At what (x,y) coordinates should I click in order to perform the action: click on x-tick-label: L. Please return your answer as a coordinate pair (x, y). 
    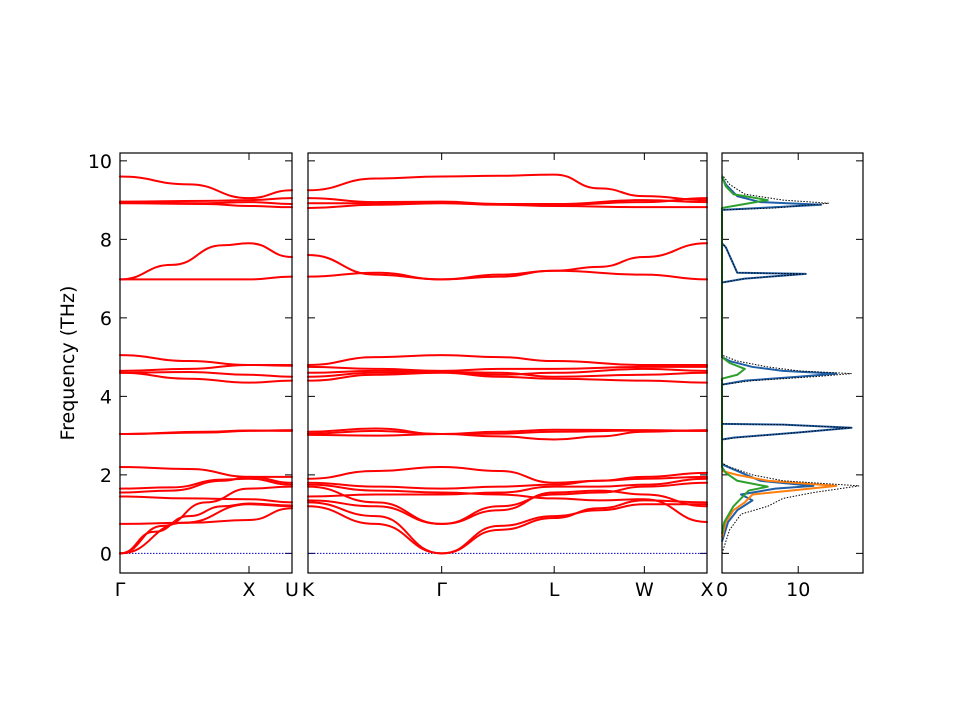
    Looking at the image, I should click on (554, 590).